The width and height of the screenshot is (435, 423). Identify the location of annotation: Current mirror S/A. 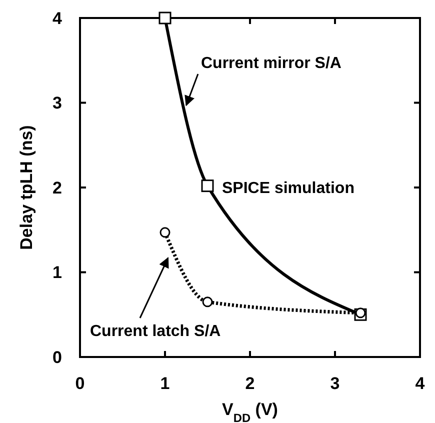
(271, 63).